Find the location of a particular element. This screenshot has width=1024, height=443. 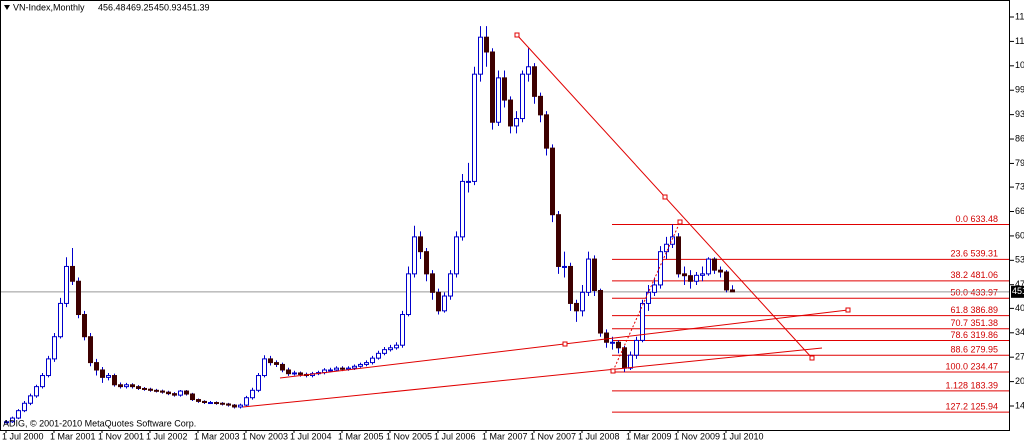

x-tick-label: 1 Jul 2002 is located at coordinates (167, 436).